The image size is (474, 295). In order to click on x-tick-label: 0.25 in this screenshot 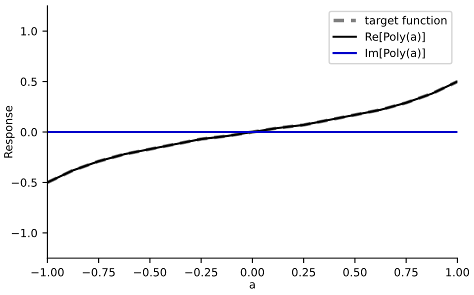, I will do `click(304, 272)`.